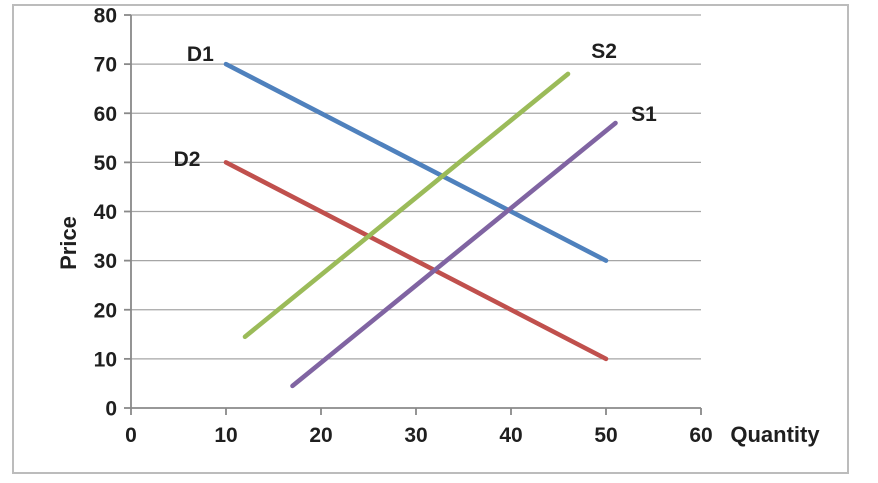  I want to click on x-axis-title: Quantity, so click(775, 434).